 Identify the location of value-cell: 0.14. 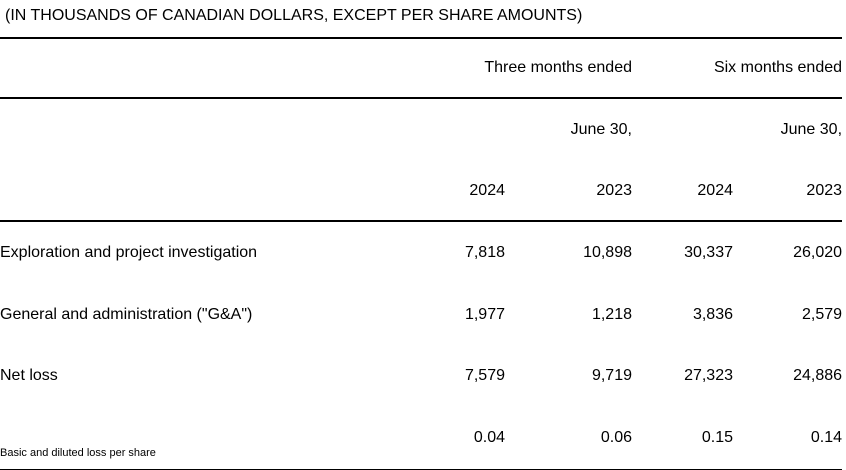
(788, 438).